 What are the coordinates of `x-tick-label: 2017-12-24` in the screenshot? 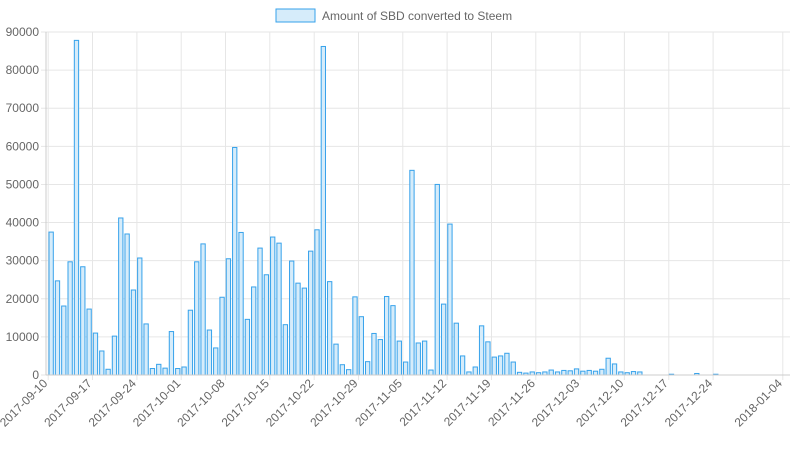 It's located at (689, 403).